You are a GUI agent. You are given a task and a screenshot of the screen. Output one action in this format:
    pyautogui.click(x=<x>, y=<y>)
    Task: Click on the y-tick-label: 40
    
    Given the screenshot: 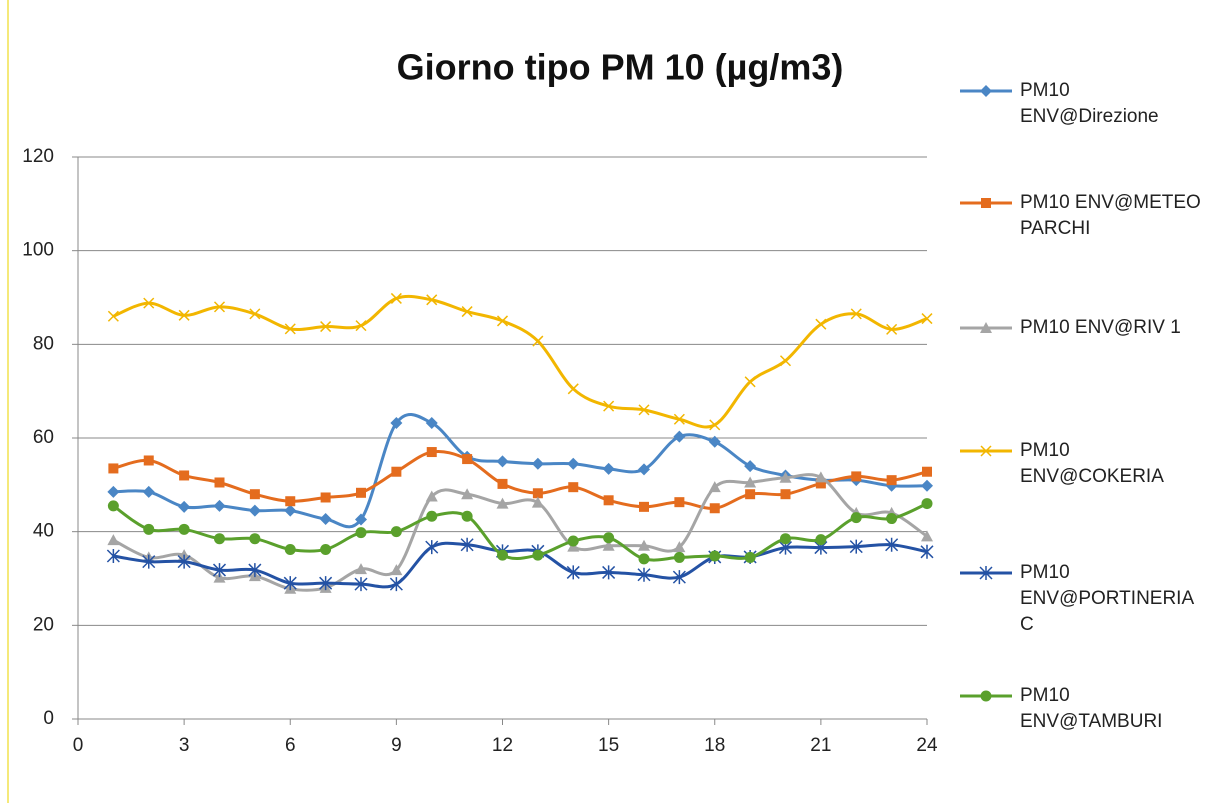 What is the action you would take?
    pyautogui.click(x=43, y=531)
    